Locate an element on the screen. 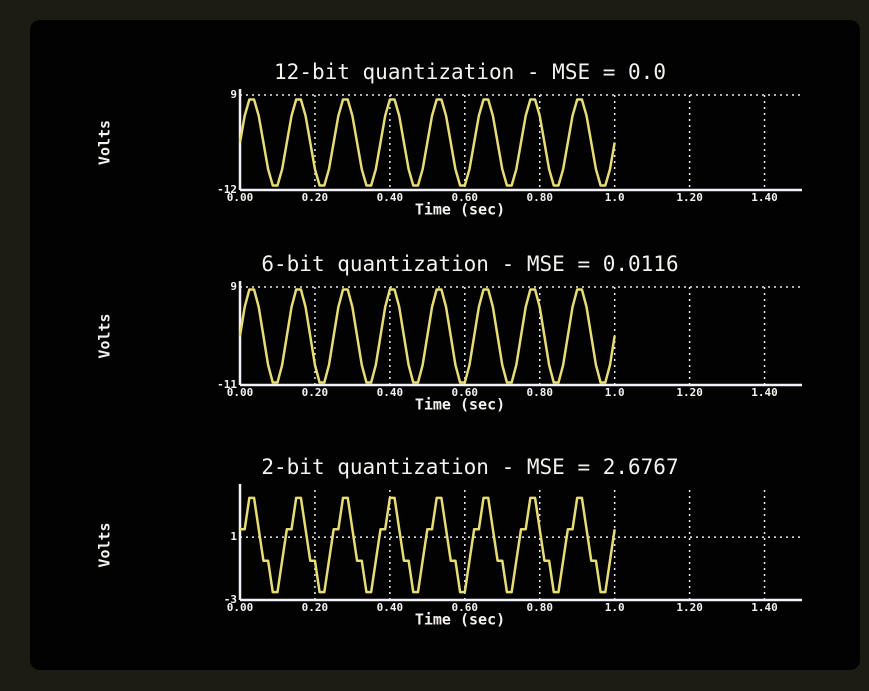 Image resolution: width=869 pixels, height=691 pixels. chart-title: 2-bit quantization - MSE = 2.6767 is located at coordinates (469, 467).